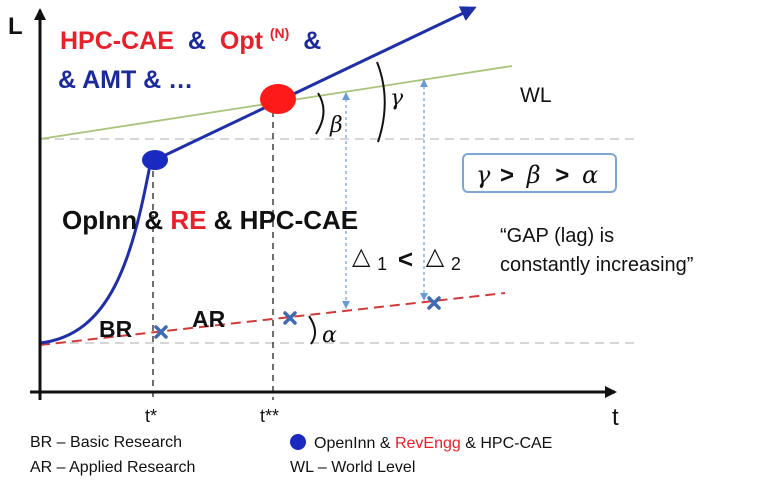 The height and width of the screenshot is (480, 779). What do you see at coordinates (537, 175) in the screenshot?
I see `angle-relation: γ > β > α` at bounding box center [537, 175].